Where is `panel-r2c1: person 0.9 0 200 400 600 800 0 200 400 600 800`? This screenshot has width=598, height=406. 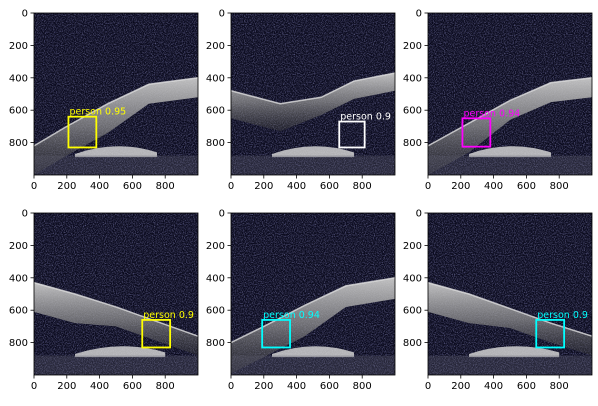
panel-r2c1: person 0.9 0 200 400 600 800 0 200 400 600 800 is located at coordinates (104, 300).